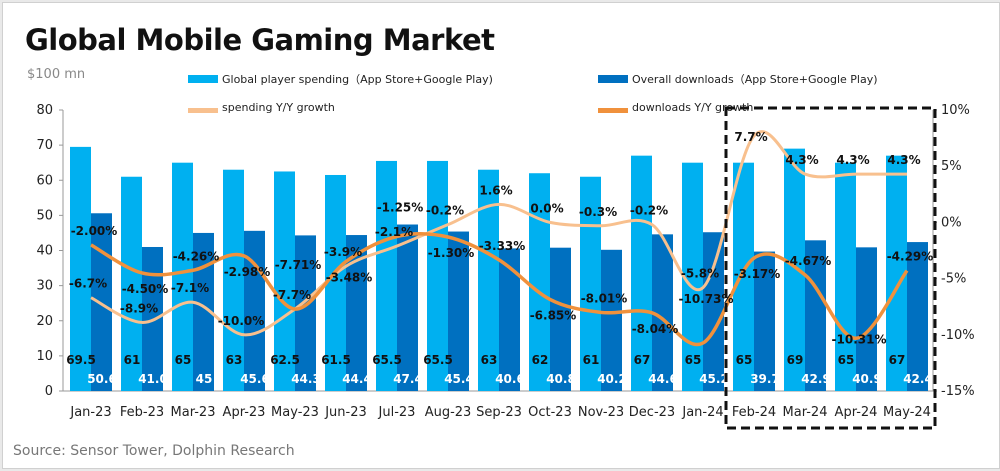 The width and height of the screenshot is (1000, 471). Describe the element at coordinates (90, 412) in the screenshot. I see `x-tick-label: Jan-23` at that location.